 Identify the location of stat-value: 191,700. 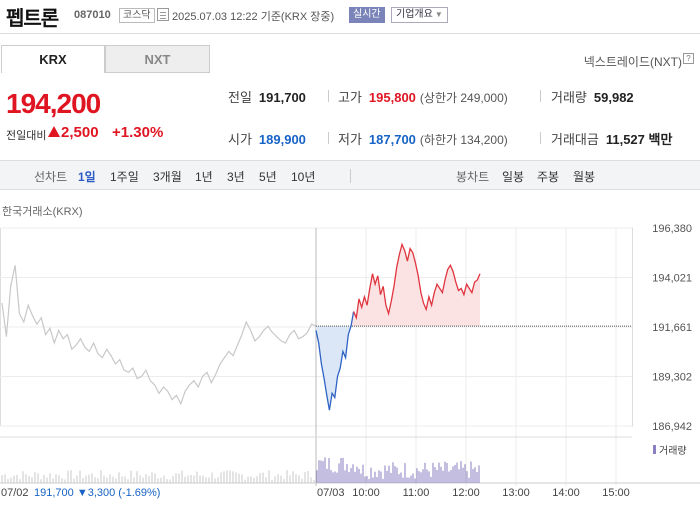
(282, 97).